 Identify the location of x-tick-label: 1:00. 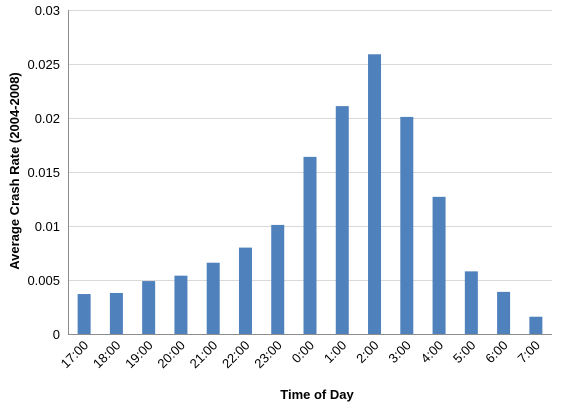
(335, 352).